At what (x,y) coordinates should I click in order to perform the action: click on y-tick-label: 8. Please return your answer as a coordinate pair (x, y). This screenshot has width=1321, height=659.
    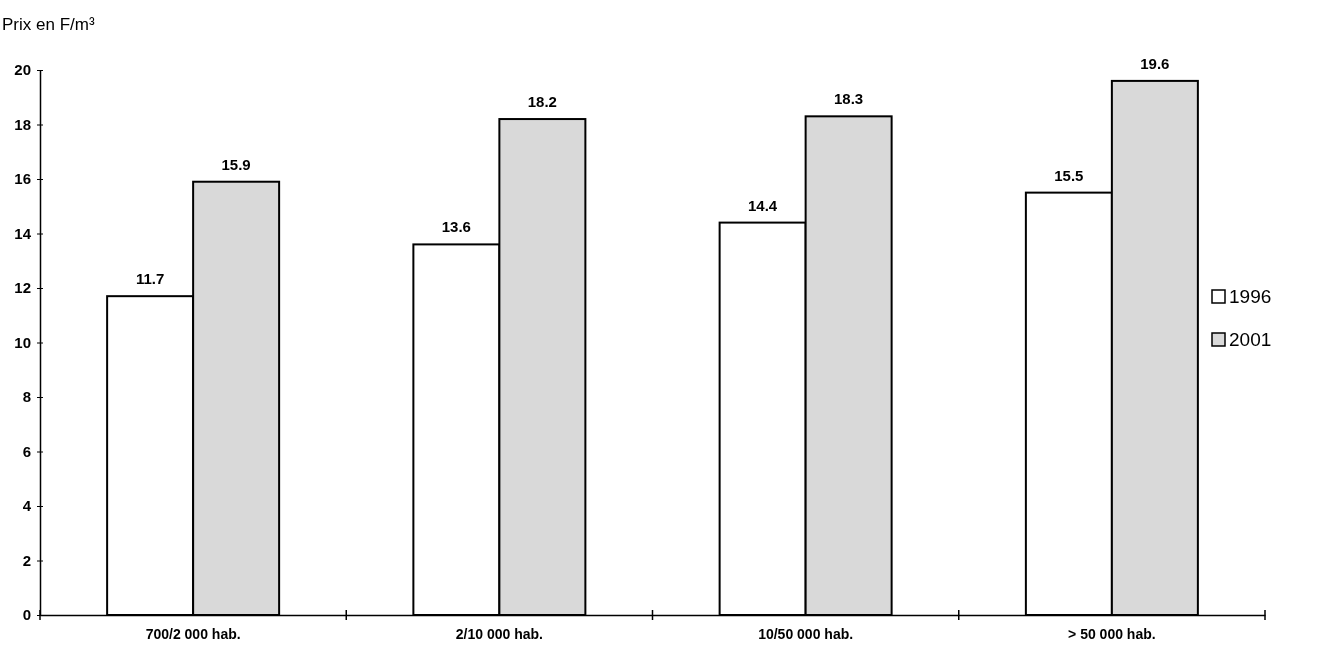
    Looking at the image, I should click on (26, 397).